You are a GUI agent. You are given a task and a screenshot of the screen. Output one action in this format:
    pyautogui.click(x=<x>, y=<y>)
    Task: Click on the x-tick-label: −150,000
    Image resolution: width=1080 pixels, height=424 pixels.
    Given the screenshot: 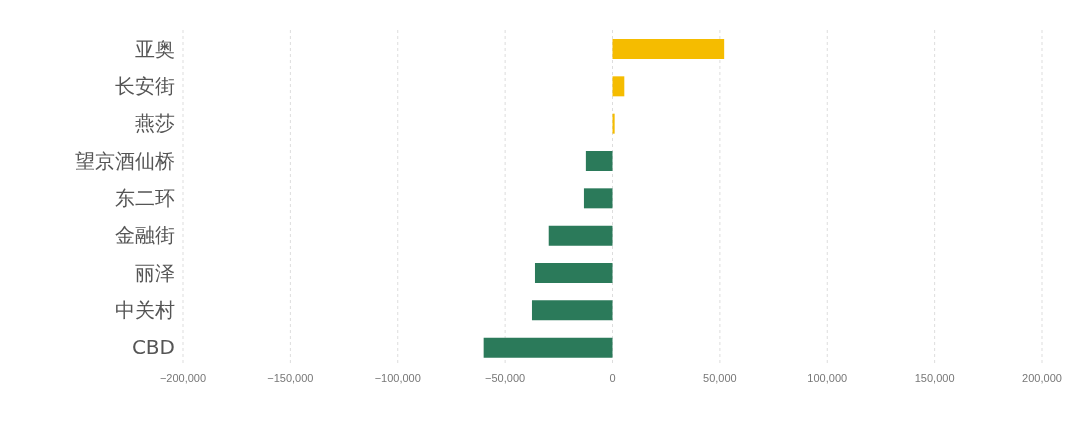 What is the action you would take?
    pyautogui.click(x=290, y=377)
    